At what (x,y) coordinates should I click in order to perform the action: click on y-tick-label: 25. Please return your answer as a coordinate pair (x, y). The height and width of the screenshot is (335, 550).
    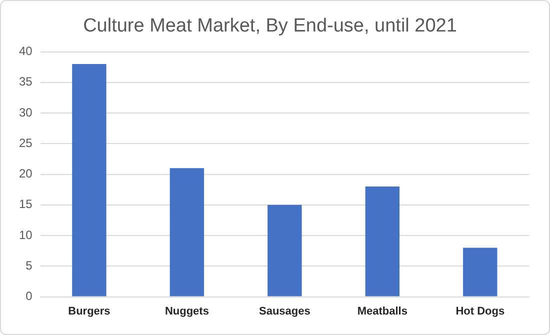
    Looking at the image, I should click on (25, 143).